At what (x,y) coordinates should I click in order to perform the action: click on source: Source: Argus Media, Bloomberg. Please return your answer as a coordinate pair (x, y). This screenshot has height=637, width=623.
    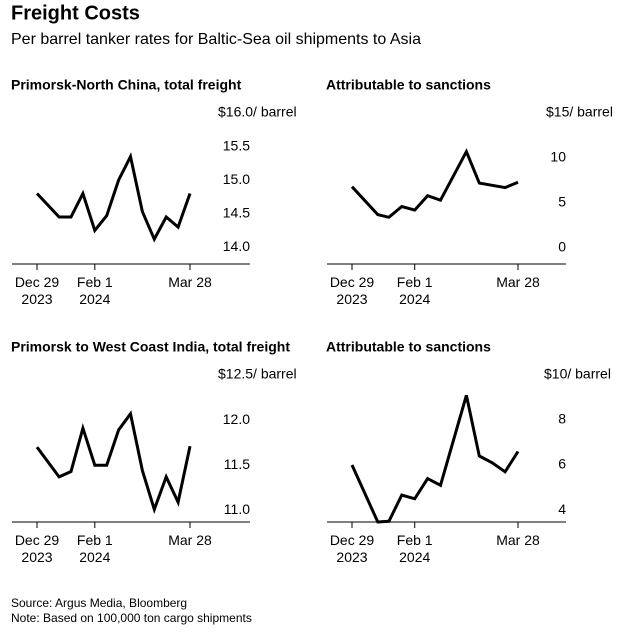
    Looking at the image, I should click on (99, 603).